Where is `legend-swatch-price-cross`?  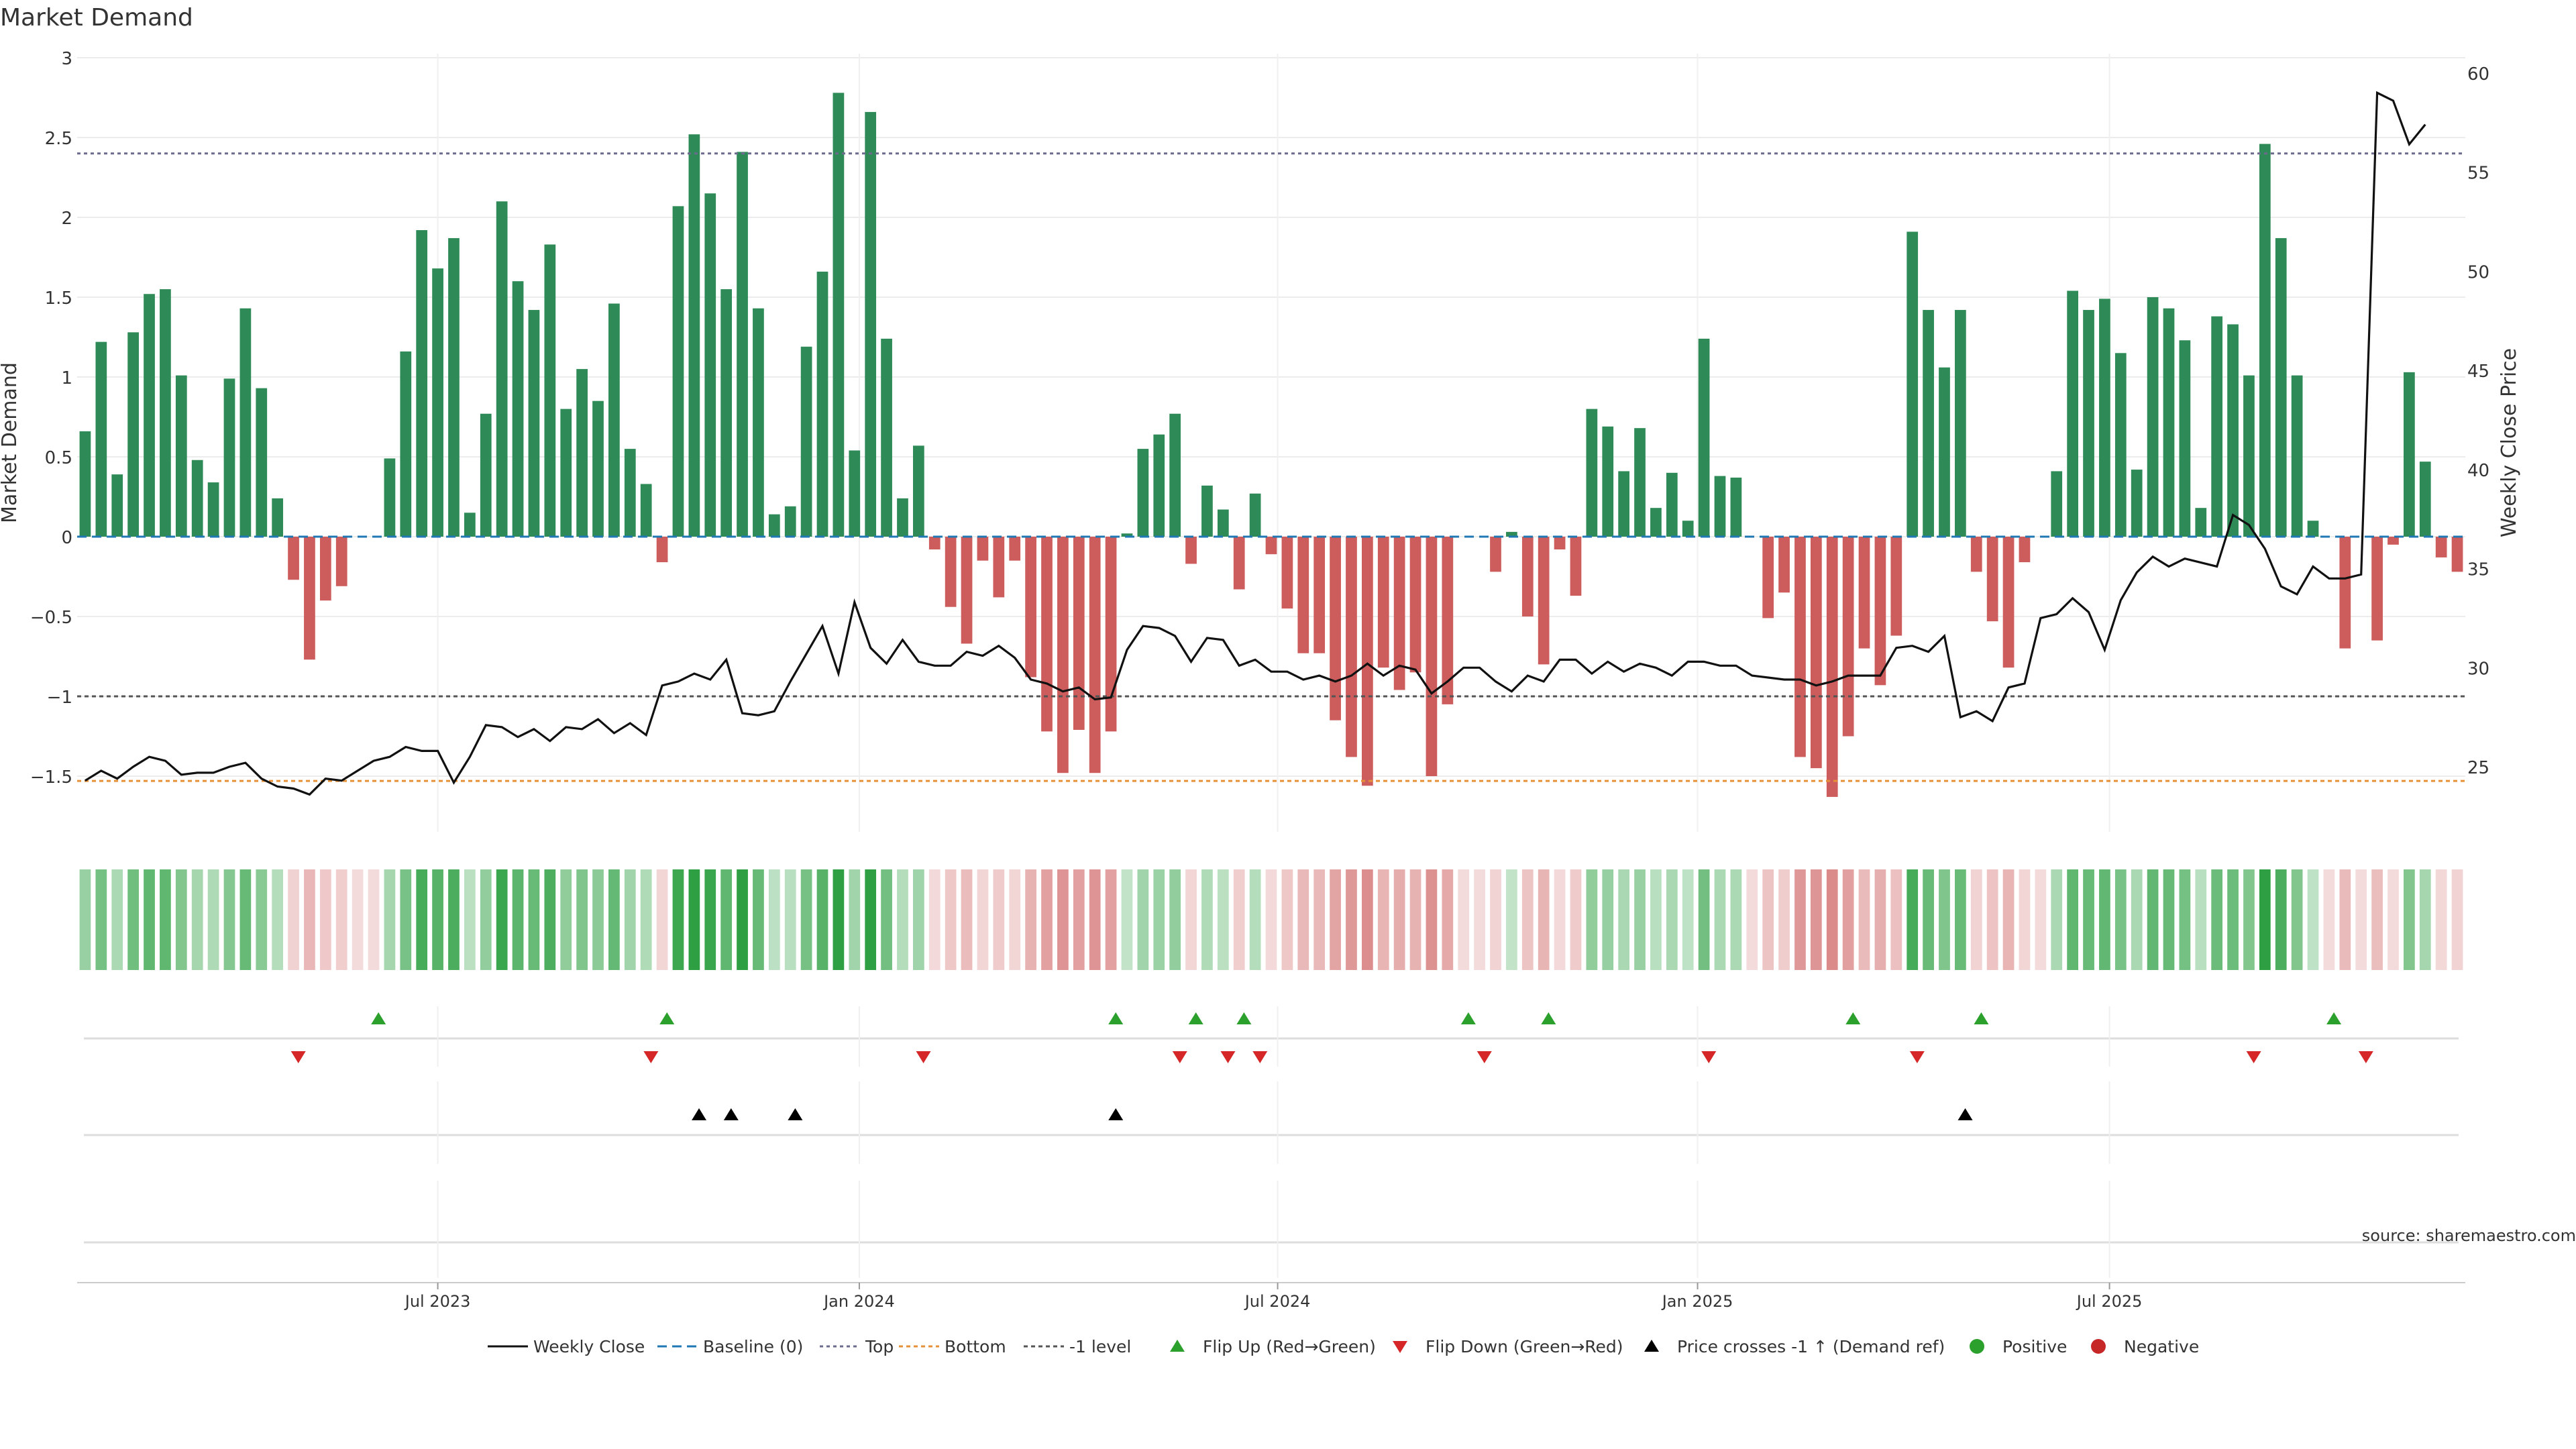
legend-swatch-price-cross is located at coordinates (1651, 1346).